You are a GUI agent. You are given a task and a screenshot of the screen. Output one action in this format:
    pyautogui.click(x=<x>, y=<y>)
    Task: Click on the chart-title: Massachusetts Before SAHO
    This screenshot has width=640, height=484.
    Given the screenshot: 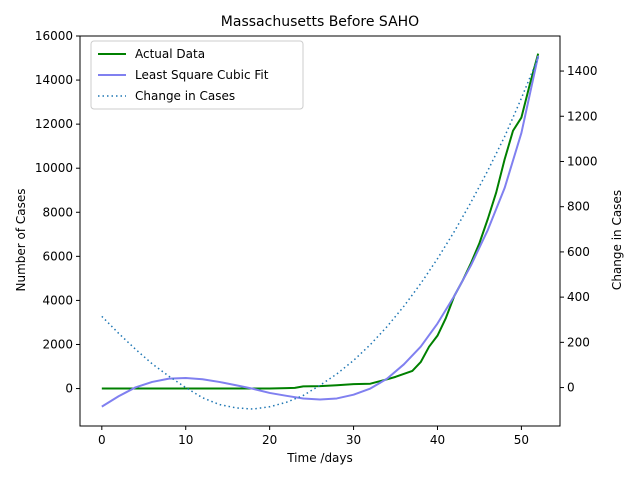 What is the action you would take?
    pyautogui.click(x=320, y=22)
    